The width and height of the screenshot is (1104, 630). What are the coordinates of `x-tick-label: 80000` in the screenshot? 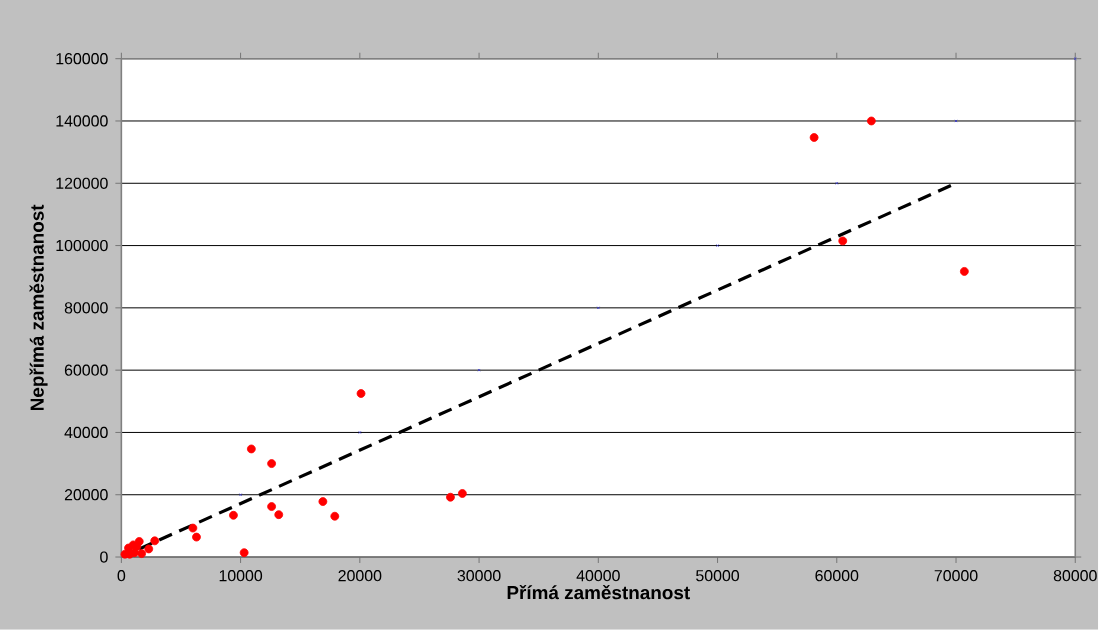 It's located at (1075, 576).